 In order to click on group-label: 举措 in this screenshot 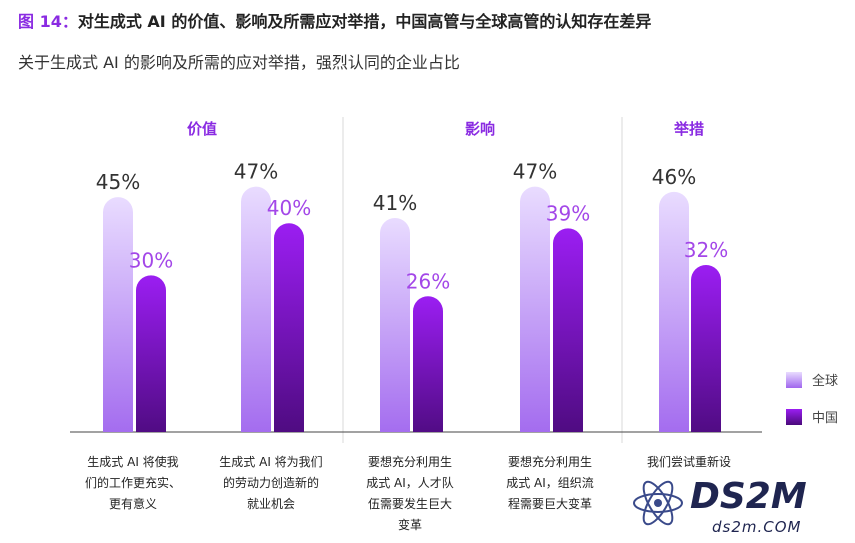, I will do `click(688, 129)`.